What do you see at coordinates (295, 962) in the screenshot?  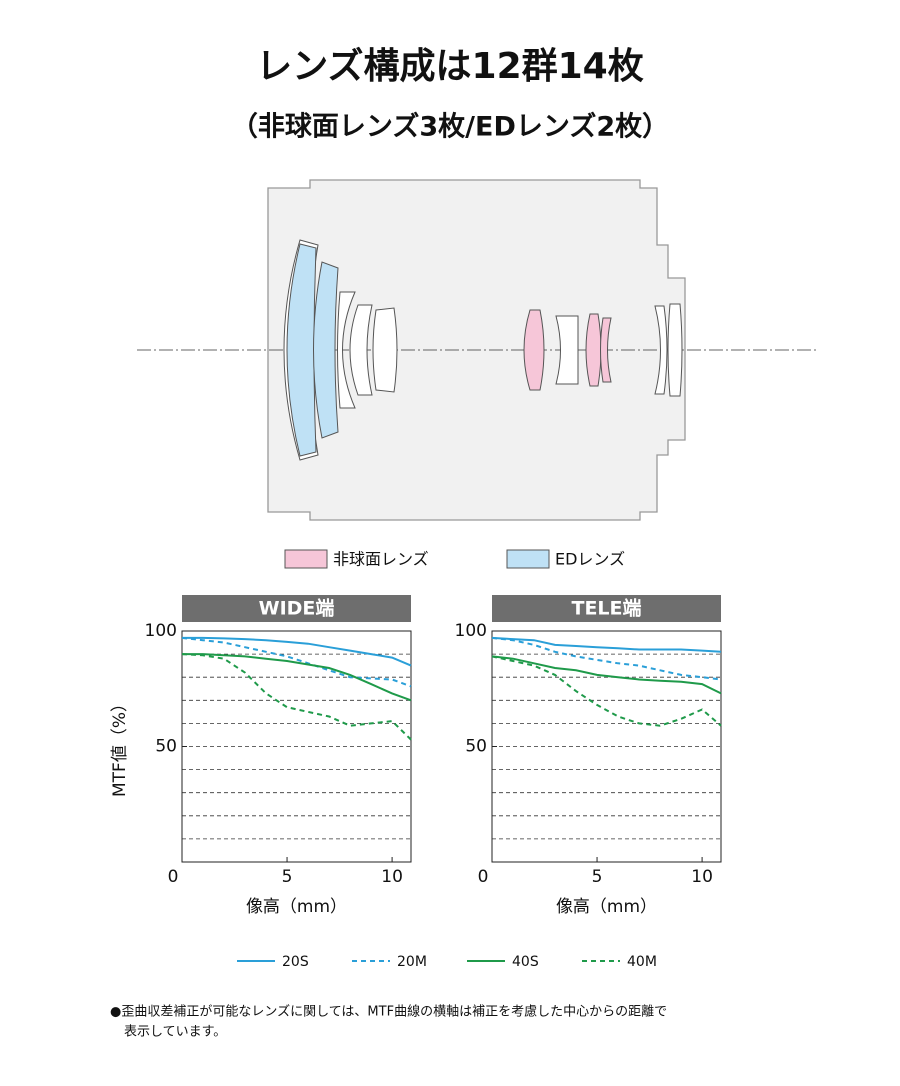 I see `legend-label: 20S` at bounding box center [295, 962].